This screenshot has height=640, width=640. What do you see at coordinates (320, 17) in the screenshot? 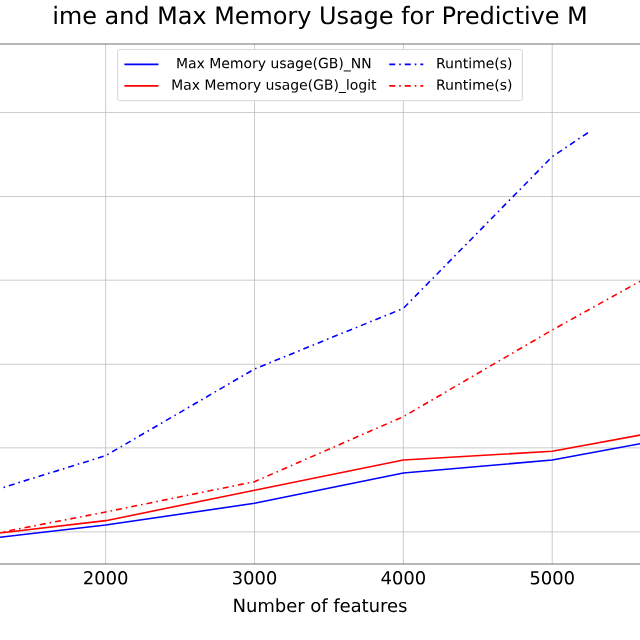
I see `chart-title: ime and Max Memory Usage for Predictive M` at bounding box center [320, 17].